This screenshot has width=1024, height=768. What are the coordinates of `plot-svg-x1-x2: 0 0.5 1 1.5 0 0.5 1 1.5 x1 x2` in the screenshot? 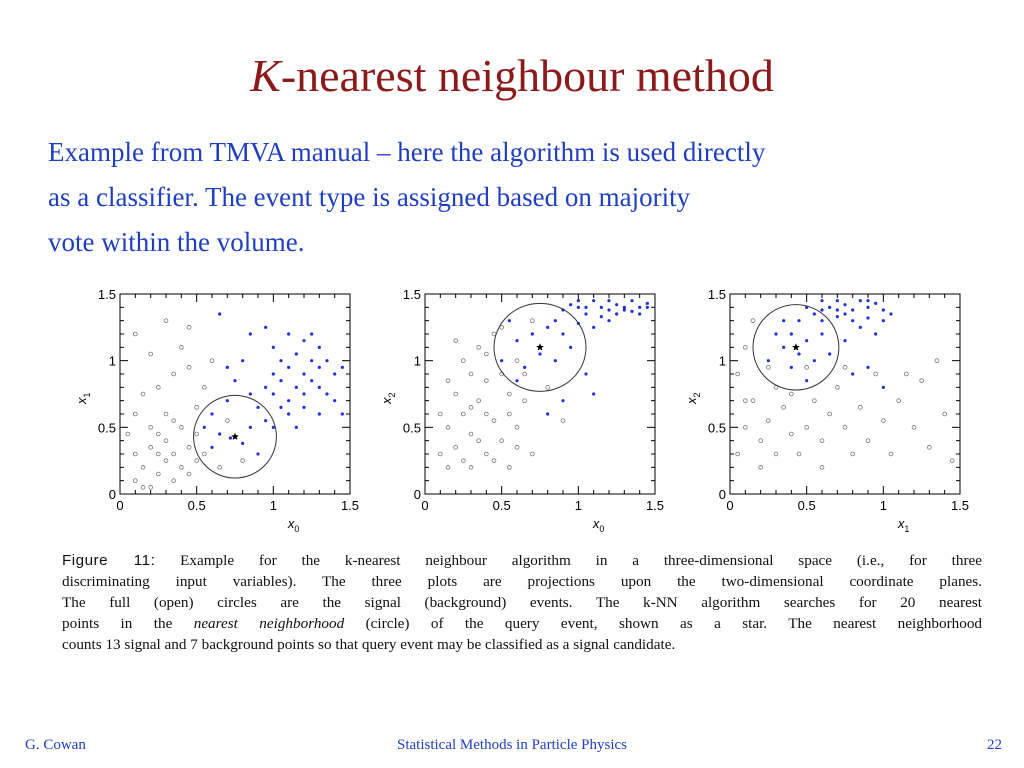 It's located at (828, 410).